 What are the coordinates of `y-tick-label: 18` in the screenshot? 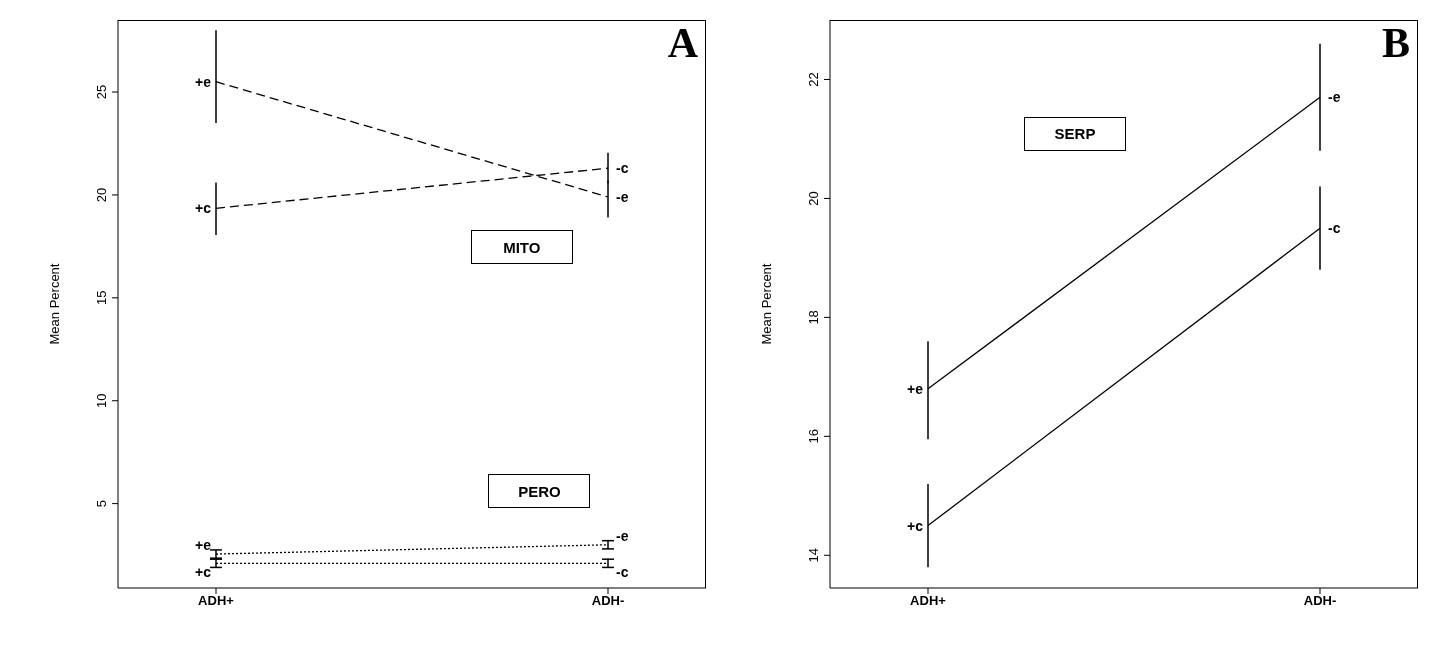 It's located at (813, 317).